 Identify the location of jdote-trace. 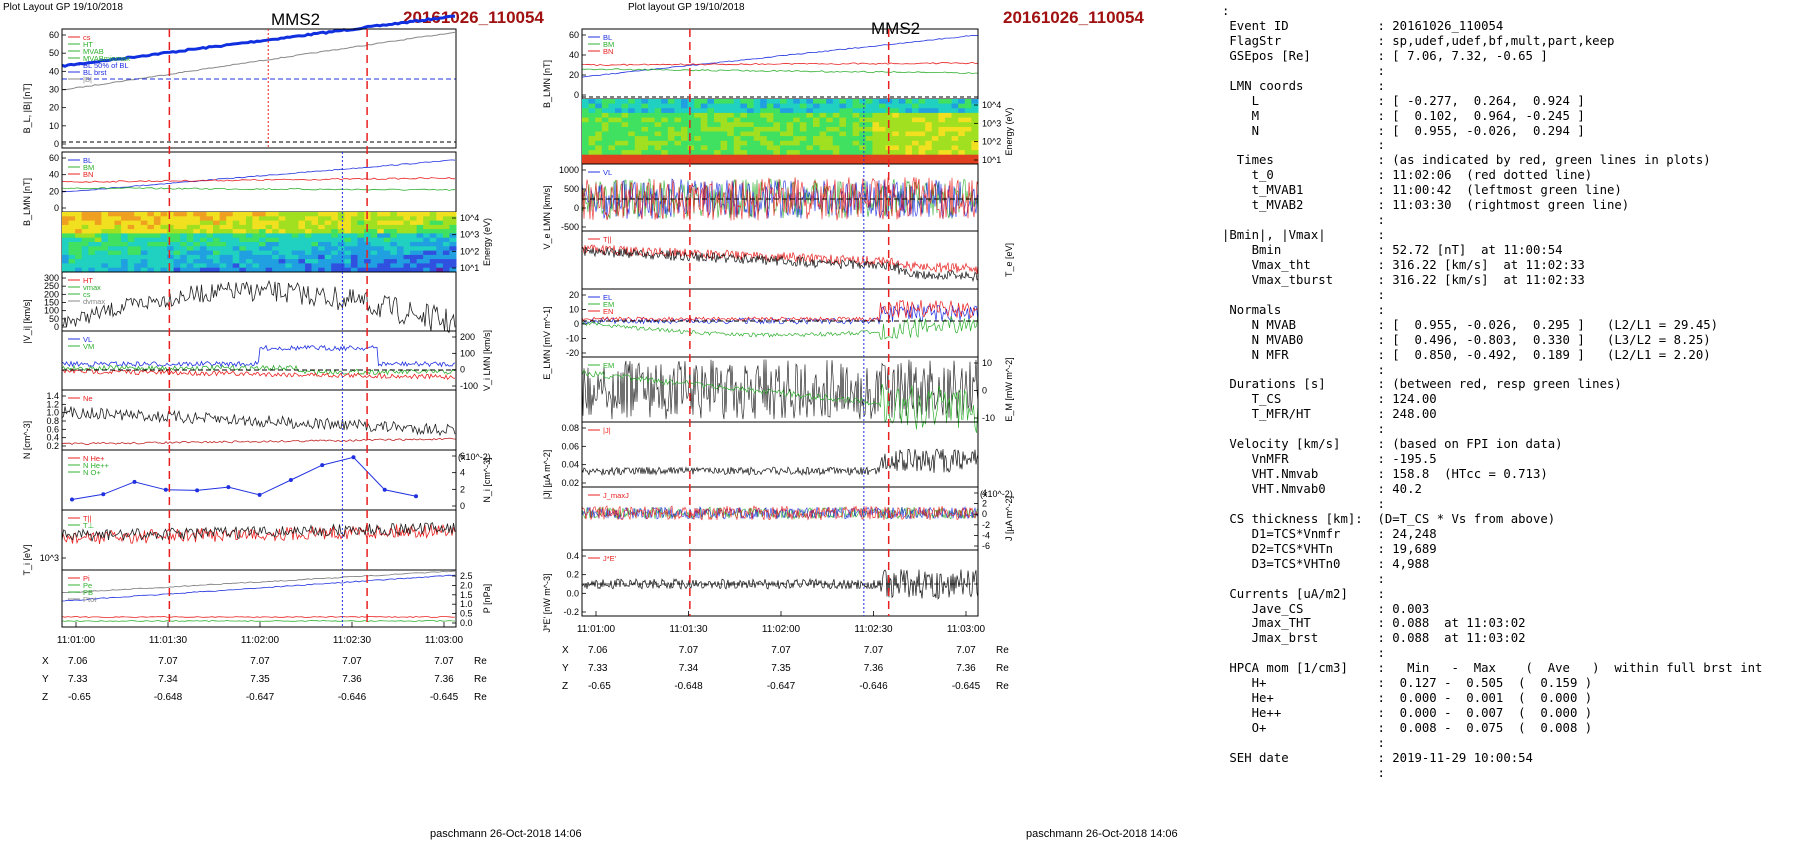
(780, 389).